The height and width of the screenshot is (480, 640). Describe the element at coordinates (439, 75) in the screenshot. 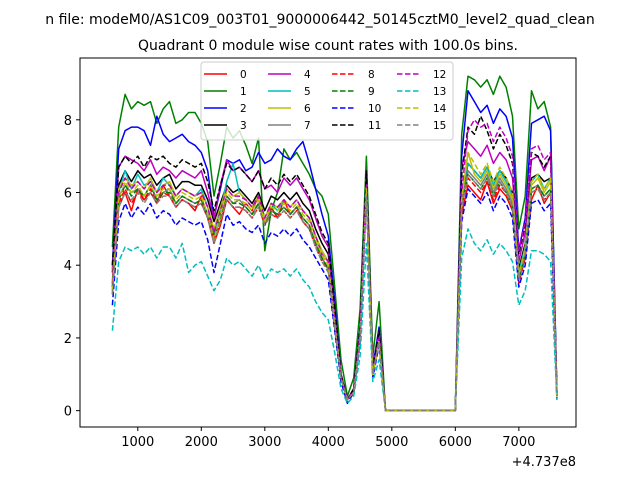

I see `legend-label-12: 12` at that location.